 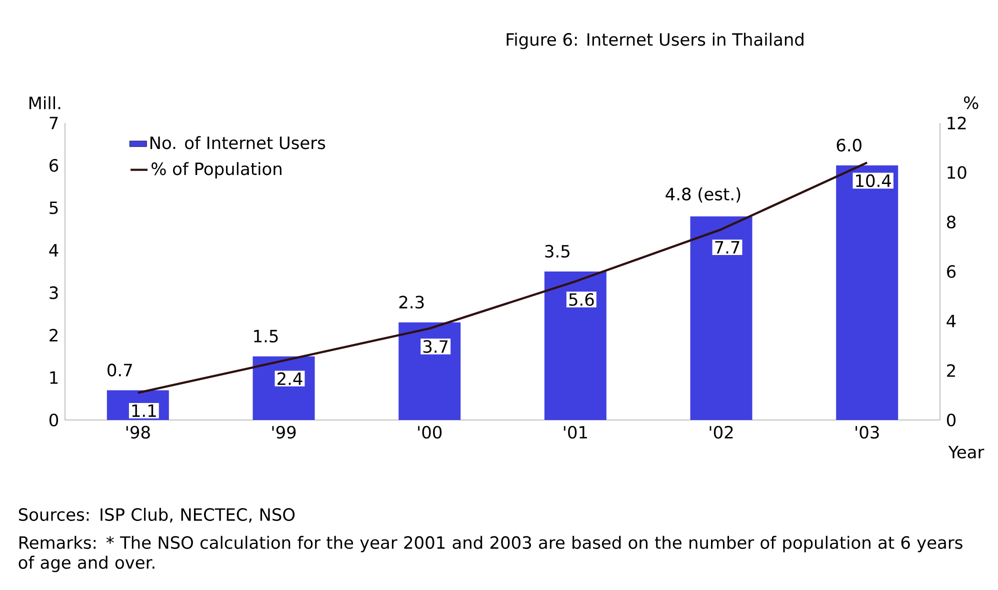 I want to click on x-tick-label: '02, so click(x=721, y=432).